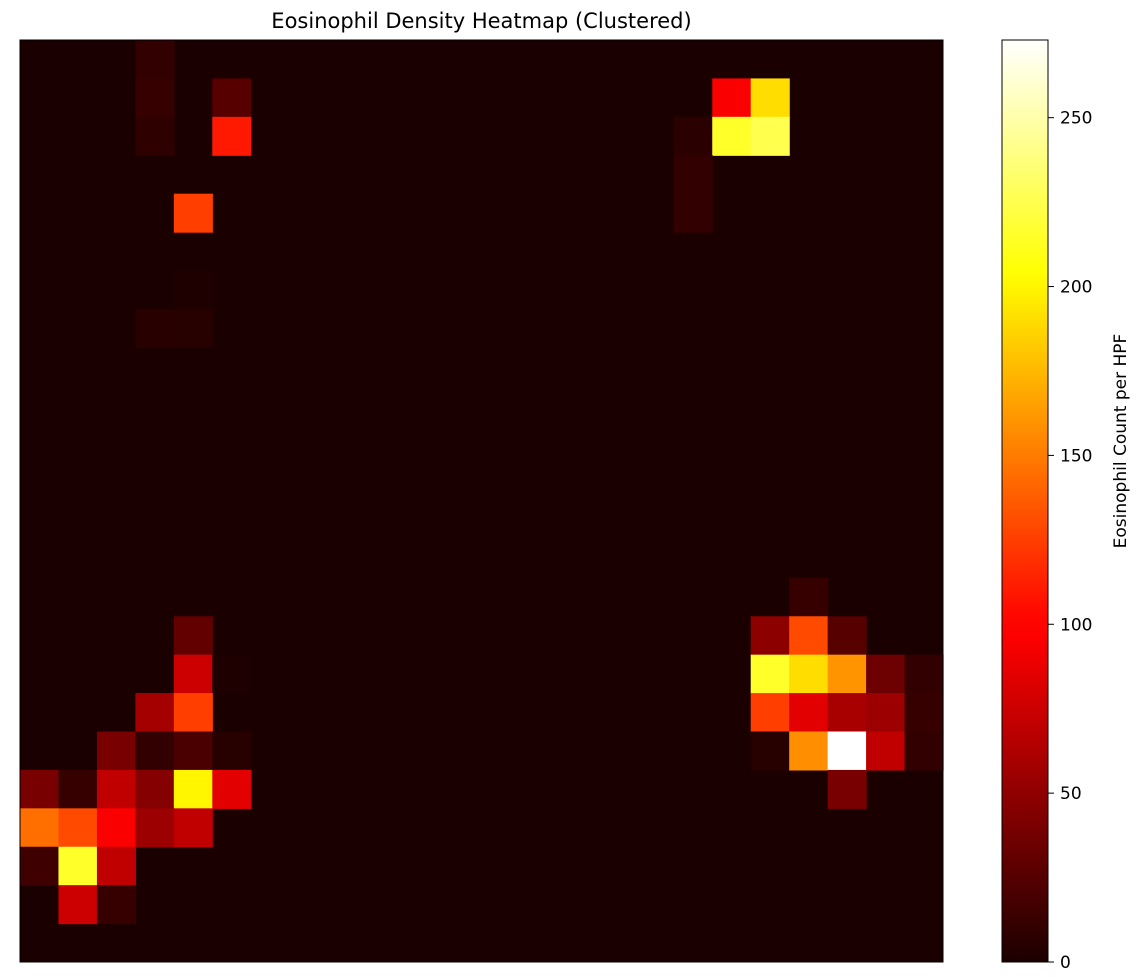 Image resolution: width=1140 pixels, height=977 pixels. Describe the element at coordinates (1076, 625) in the screenshot. I see `colorbar-tick-label: 100` at that location.